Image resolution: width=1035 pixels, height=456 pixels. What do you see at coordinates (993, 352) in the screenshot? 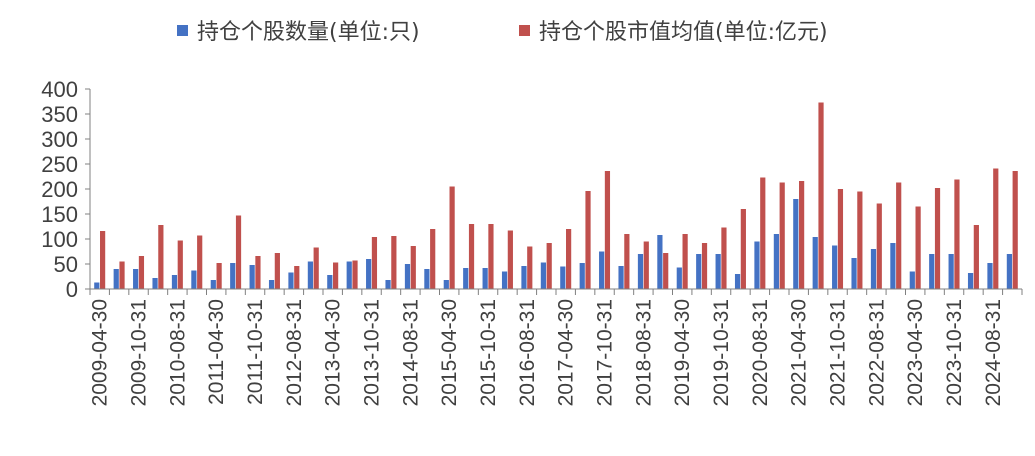
I see `x-tick-label: 2024-08-31` at bounding box center [993, 352].